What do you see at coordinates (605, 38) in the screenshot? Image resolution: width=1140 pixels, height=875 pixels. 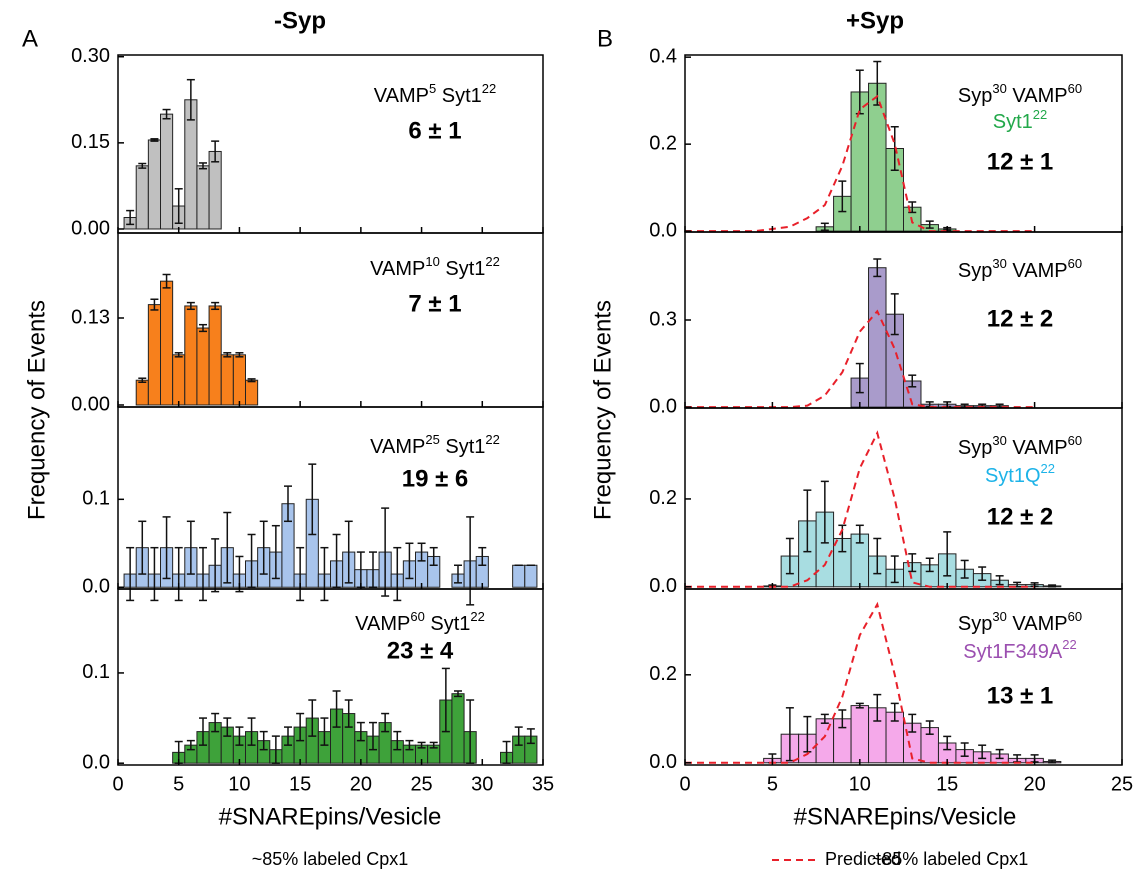 I see `panel-letter: B` at bounding box center [605, 38].